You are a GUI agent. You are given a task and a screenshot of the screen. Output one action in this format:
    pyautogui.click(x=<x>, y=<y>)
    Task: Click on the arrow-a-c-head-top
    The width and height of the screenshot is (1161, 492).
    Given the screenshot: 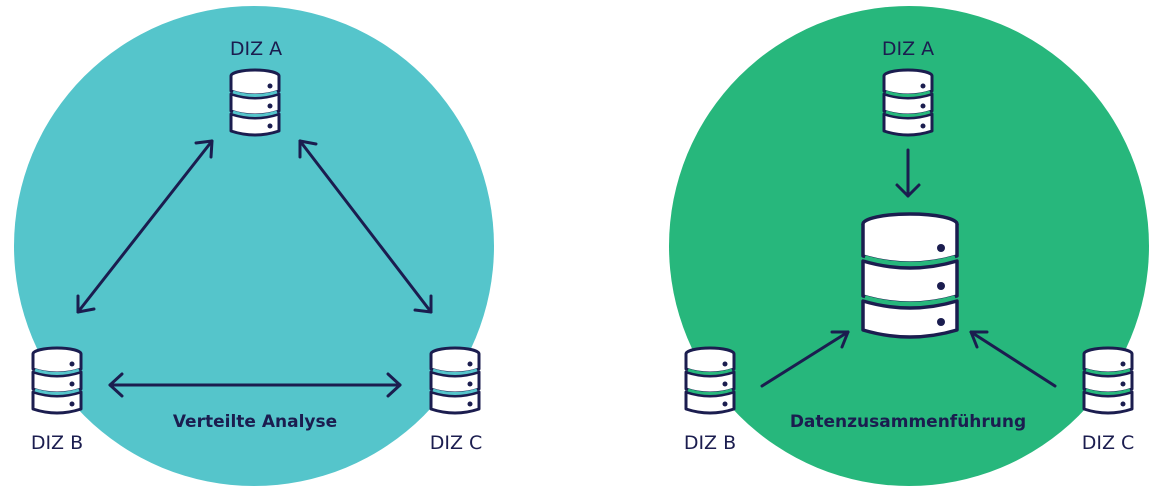 What is the action you would take?
    pyautogui.click(x=308, y=149)
    